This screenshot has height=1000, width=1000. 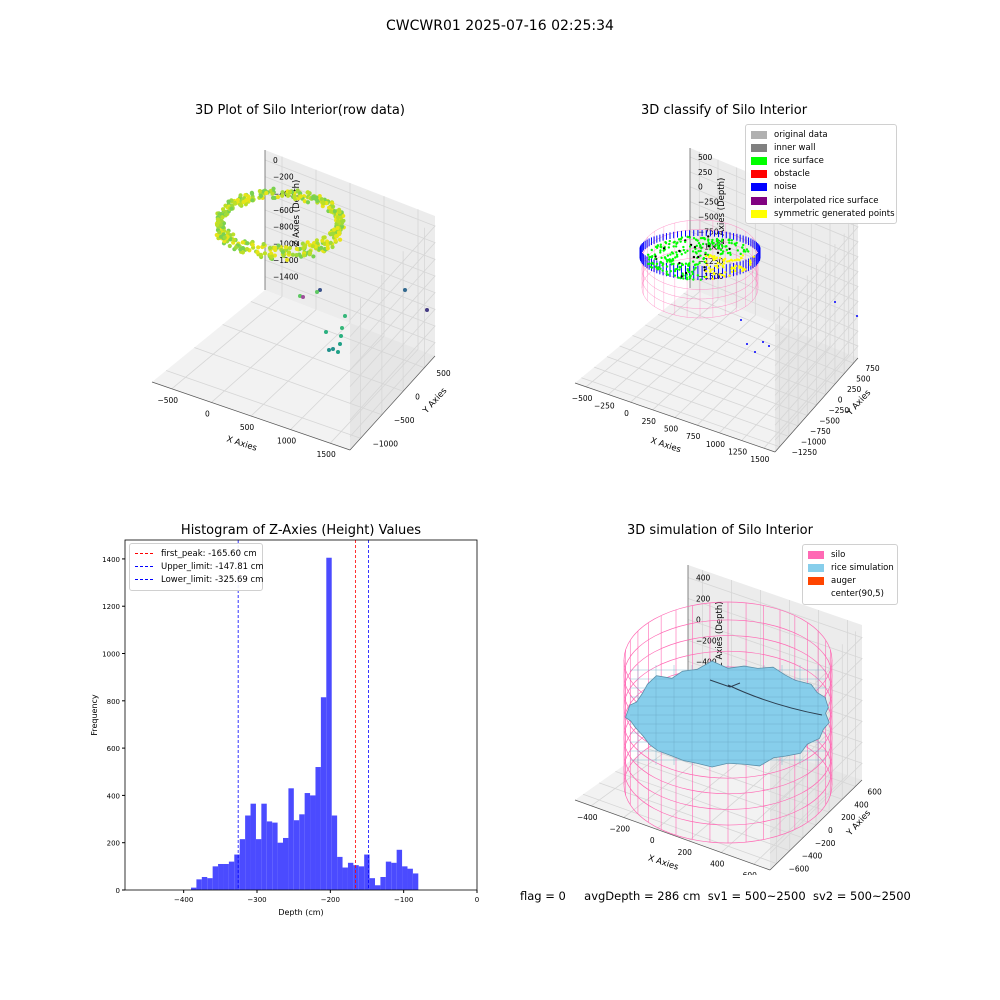 What do you see at coordinates (679, 828) in the screenshot?
I see `p4-grid-y` at bounding box center [679, 828].